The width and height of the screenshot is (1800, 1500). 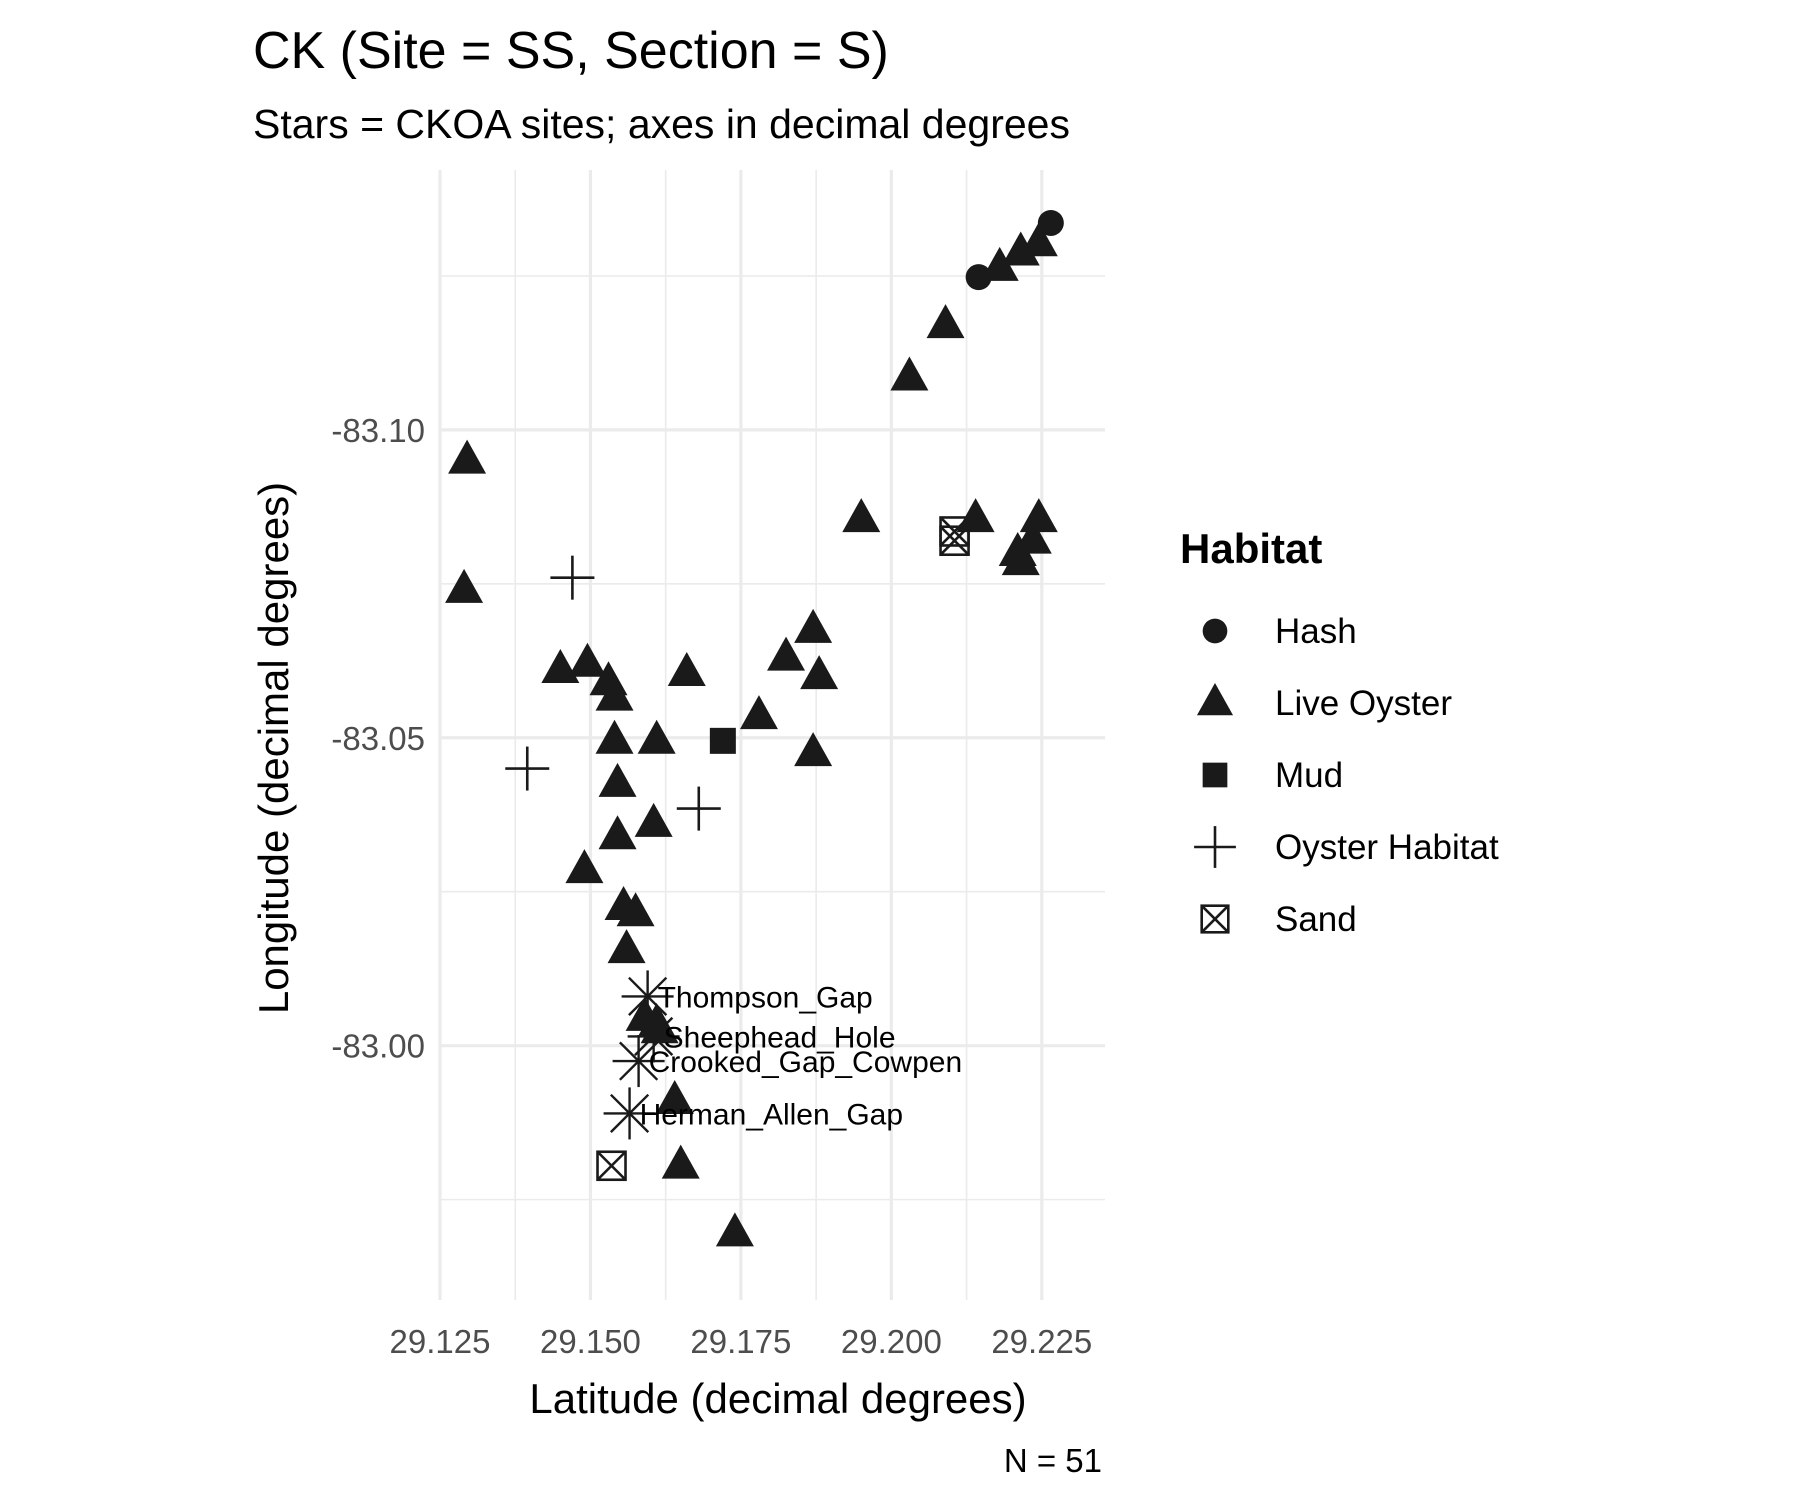 I want to click on ckoa-site-label: Crooked_Gap_Cowpen, so click(x=806, y=1062).